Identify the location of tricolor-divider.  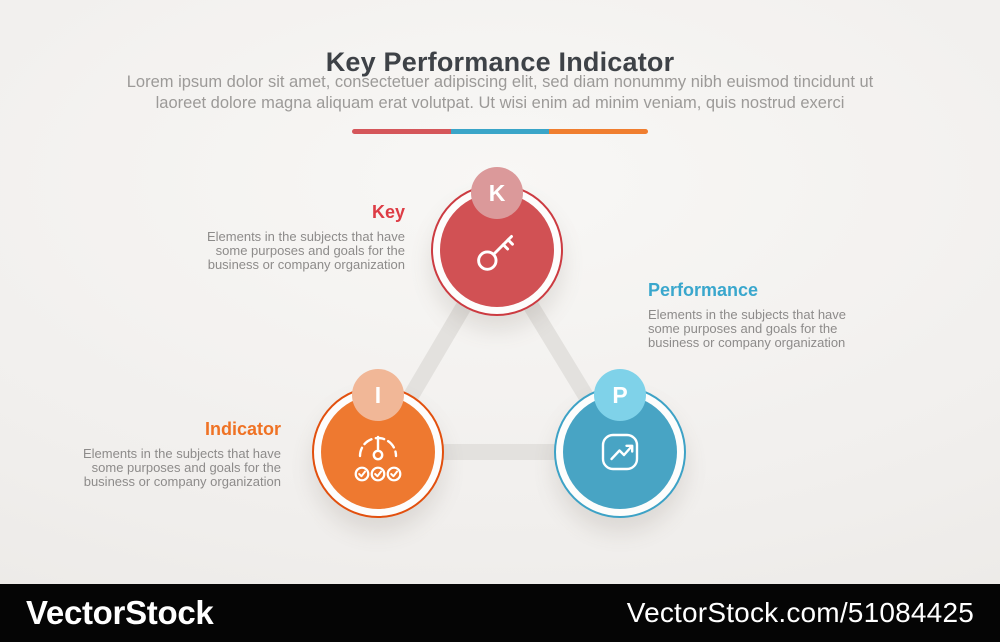
(500, 131).